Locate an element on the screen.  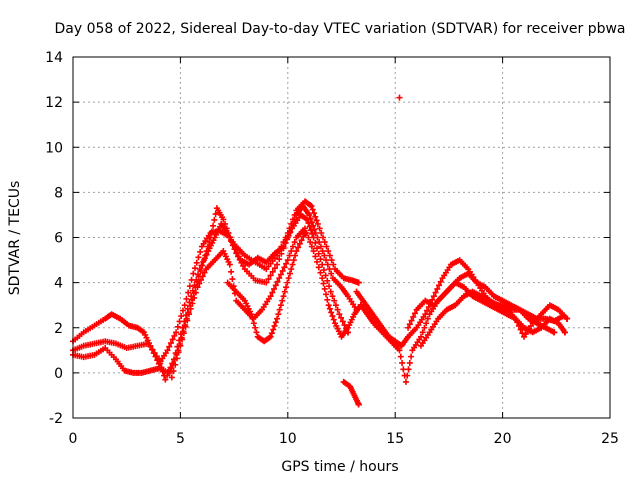
y-axis-label: SDTVAR / TECUs is located at coordinates (15, 238).